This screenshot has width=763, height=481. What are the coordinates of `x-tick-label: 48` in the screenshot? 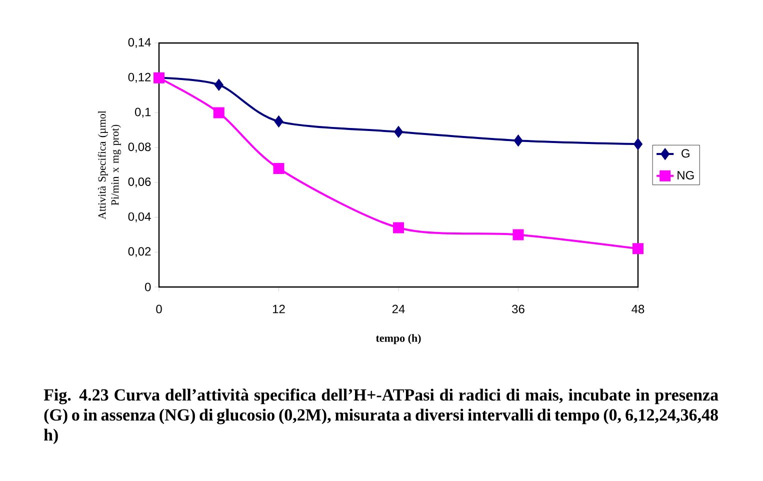 It's located at (638, 309).